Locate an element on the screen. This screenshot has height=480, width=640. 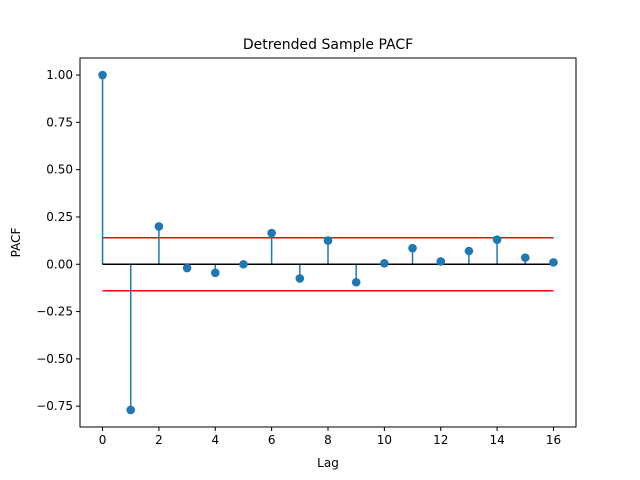
y-tick-label: −0.25 is located at coordinates (54, 312).